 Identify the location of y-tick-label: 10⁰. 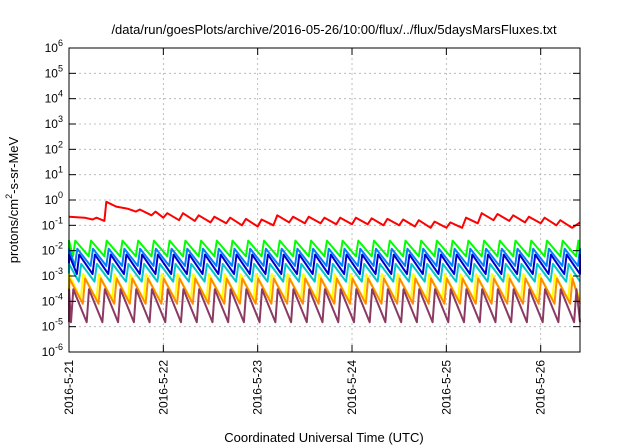
(54, 198).